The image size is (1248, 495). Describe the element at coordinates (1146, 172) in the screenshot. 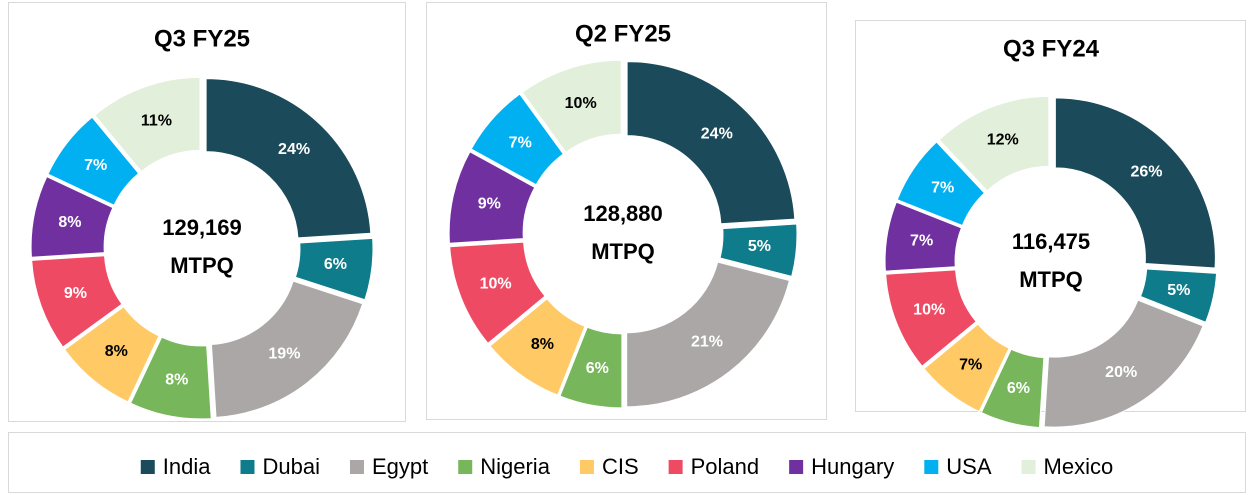

I see `data-label: 26%` at that location.